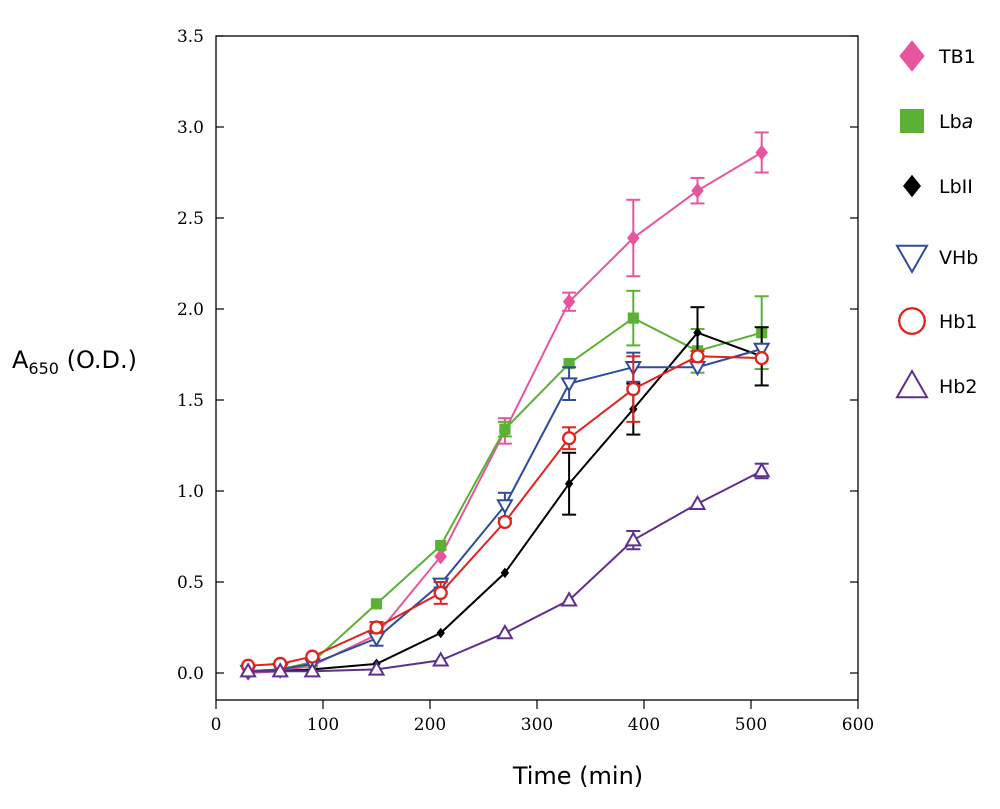 This screenshot has width=1000, height=809. What do you see at coordinates (20, 360) in the screenshot?
I see `y-axis-title-main: A` at bounding box center [20, 360].